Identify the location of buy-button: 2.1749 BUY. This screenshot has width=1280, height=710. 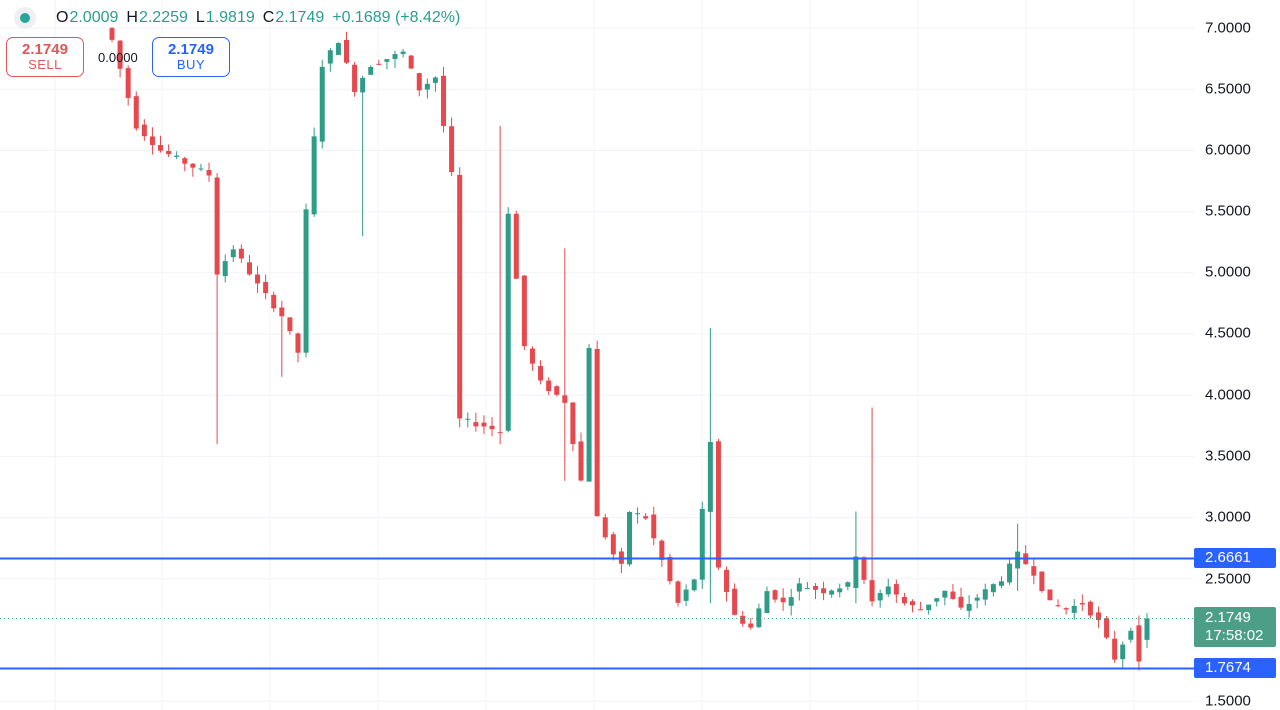
(191, 57).